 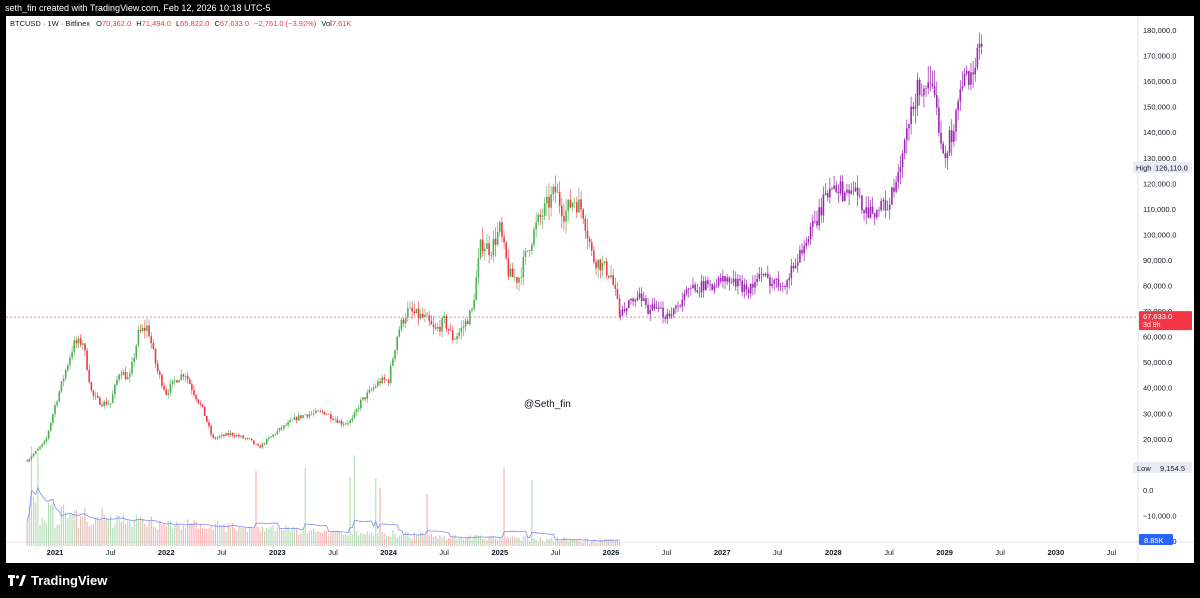 What do you see at coordinates (1172, 468) in the screenshot?
I see `low-marker-value: 9,154.5` at bounding box center [1172, 468].